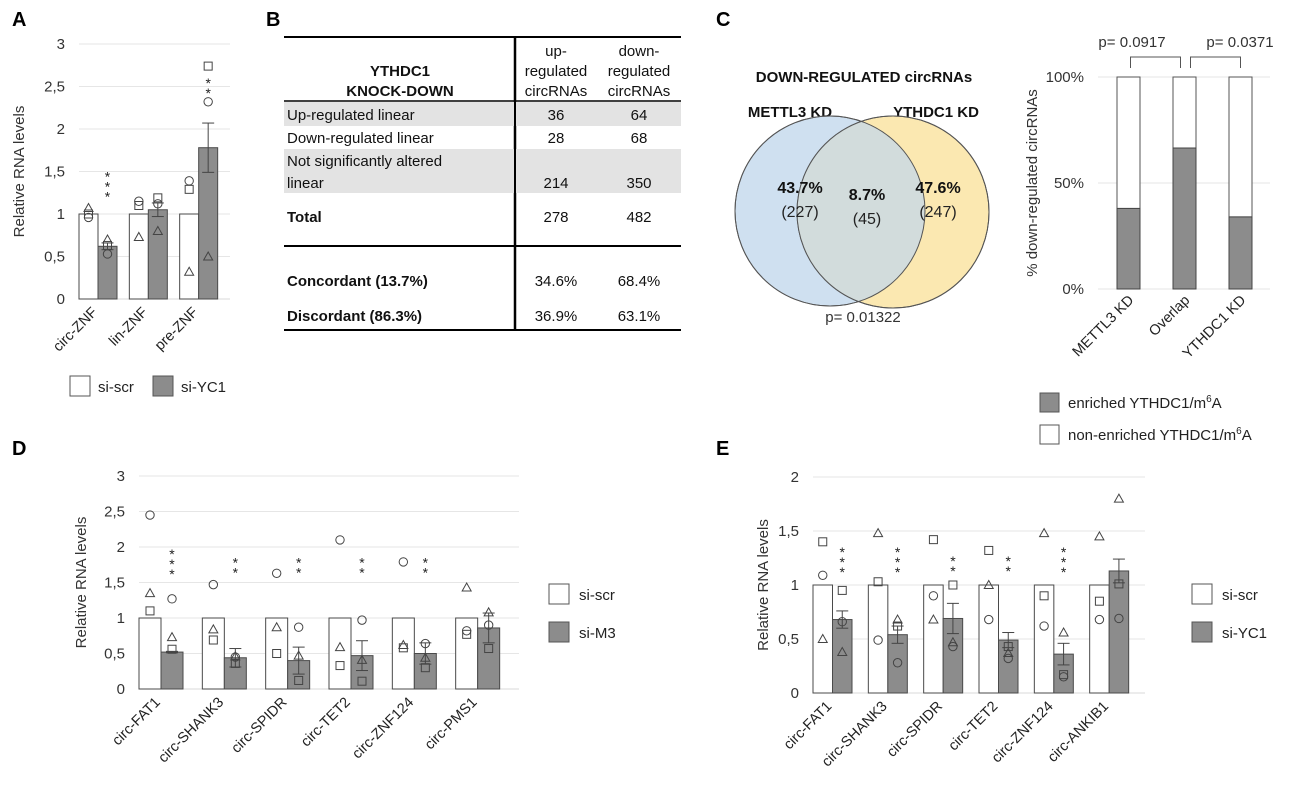 The height and width of the screenshot is (793, 1311). Describe the element at coordinates (1145, 403) in the screenshot. I see `legend-label: enriched YTHDC1/m6A` at that location.